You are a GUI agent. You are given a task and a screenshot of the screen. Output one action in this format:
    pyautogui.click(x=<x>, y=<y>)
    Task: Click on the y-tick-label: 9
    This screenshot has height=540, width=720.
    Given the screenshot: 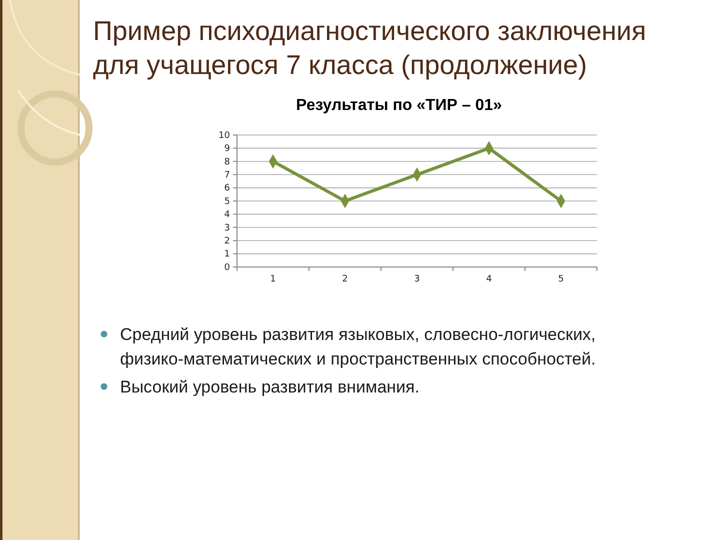 What is the action you would take?
    pyautogui.click(x=227, y=149)
    